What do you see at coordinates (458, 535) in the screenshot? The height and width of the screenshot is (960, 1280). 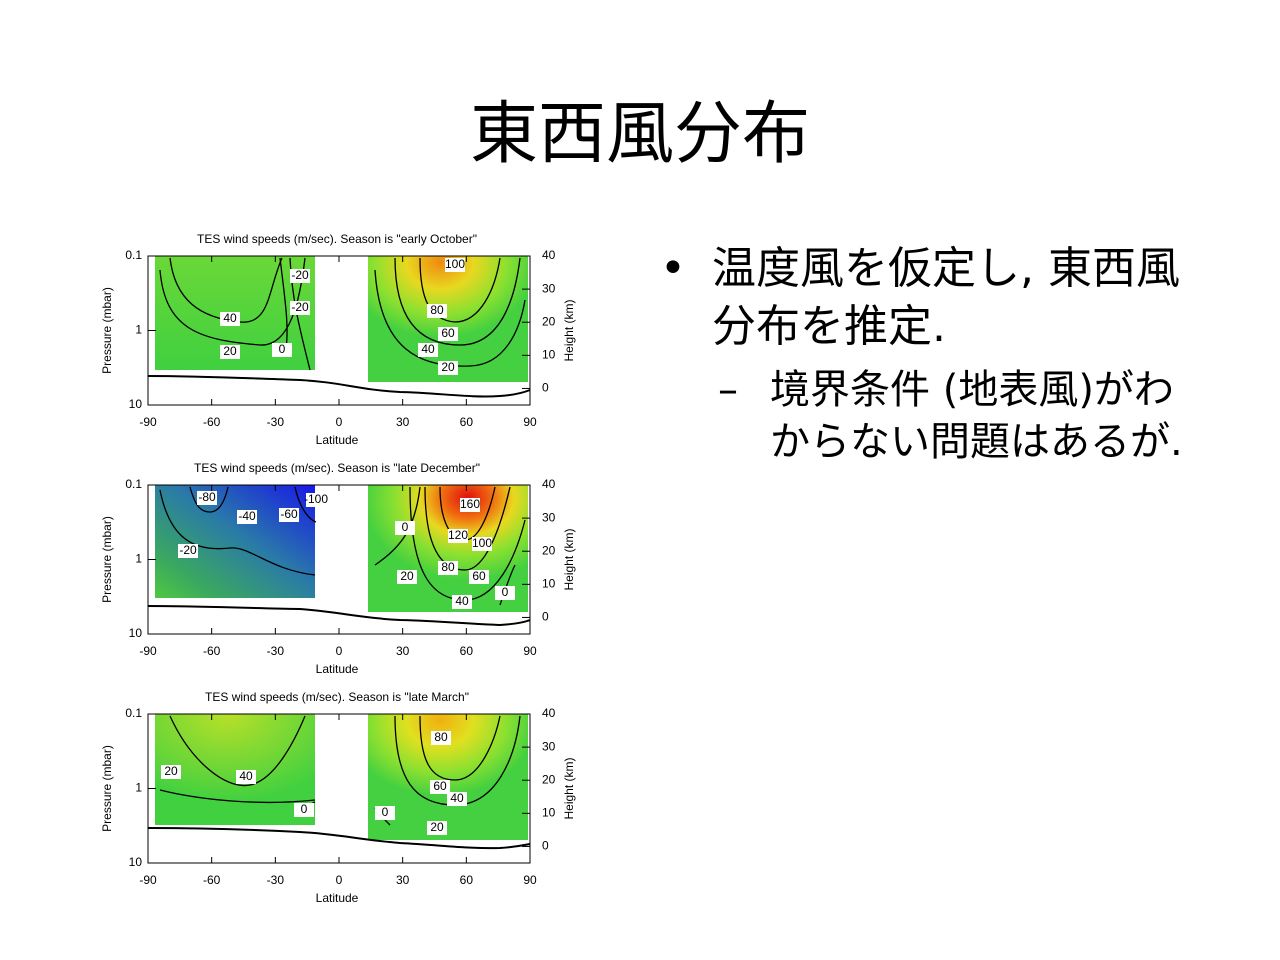 I see `contour-label: 120` at bounding box center [458, 535].